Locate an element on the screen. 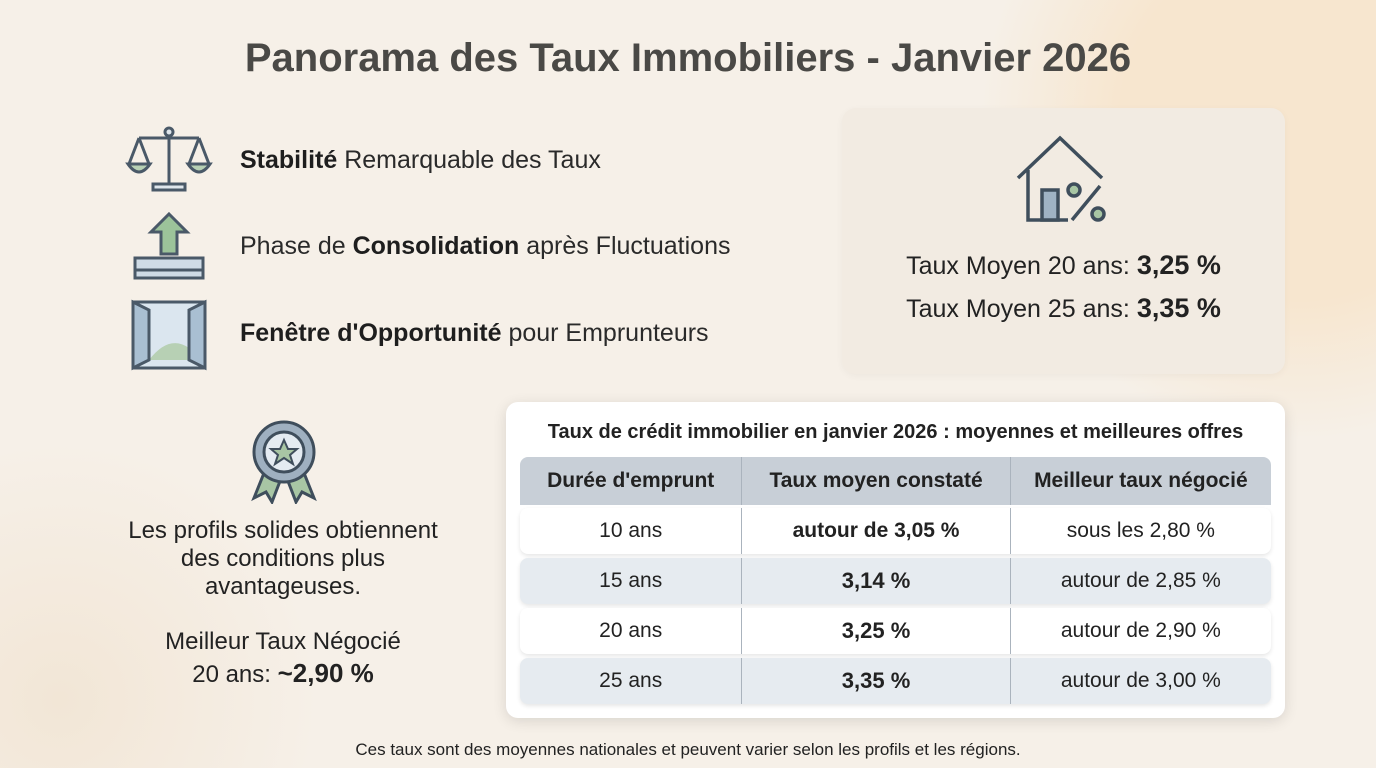  table-cell: 25 ans is located at coordinates (631, 680).